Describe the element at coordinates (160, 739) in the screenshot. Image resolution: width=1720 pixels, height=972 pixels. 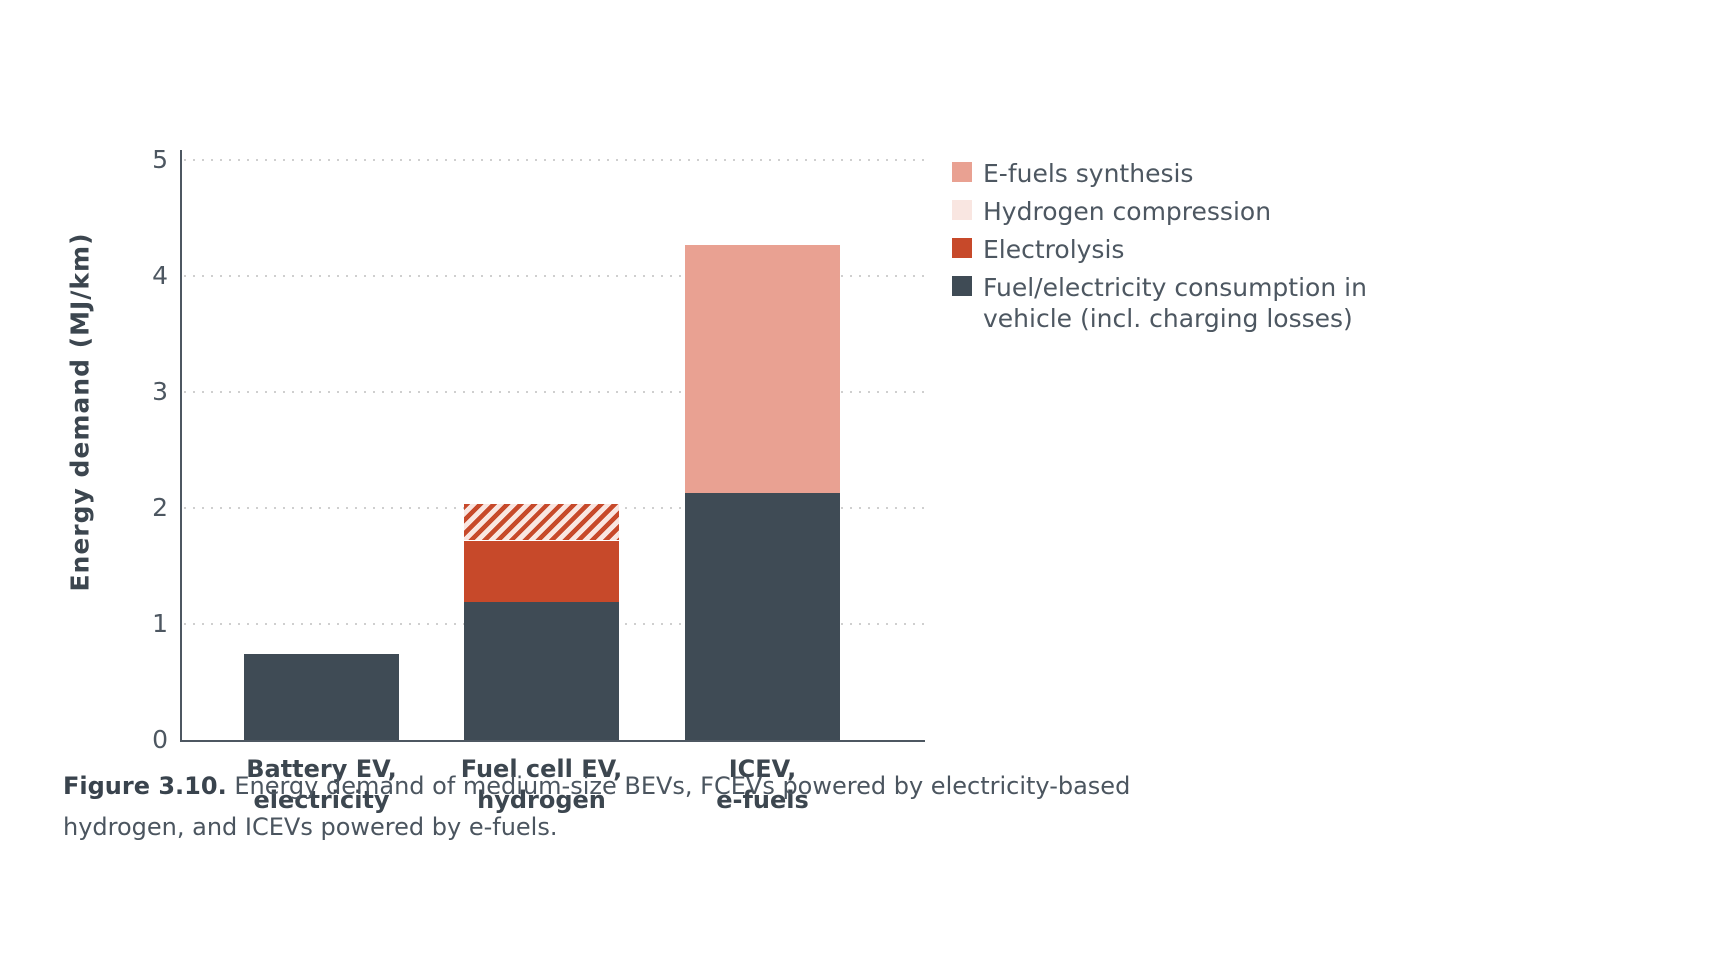
I see `y-tick-label-0: 0` at that location.